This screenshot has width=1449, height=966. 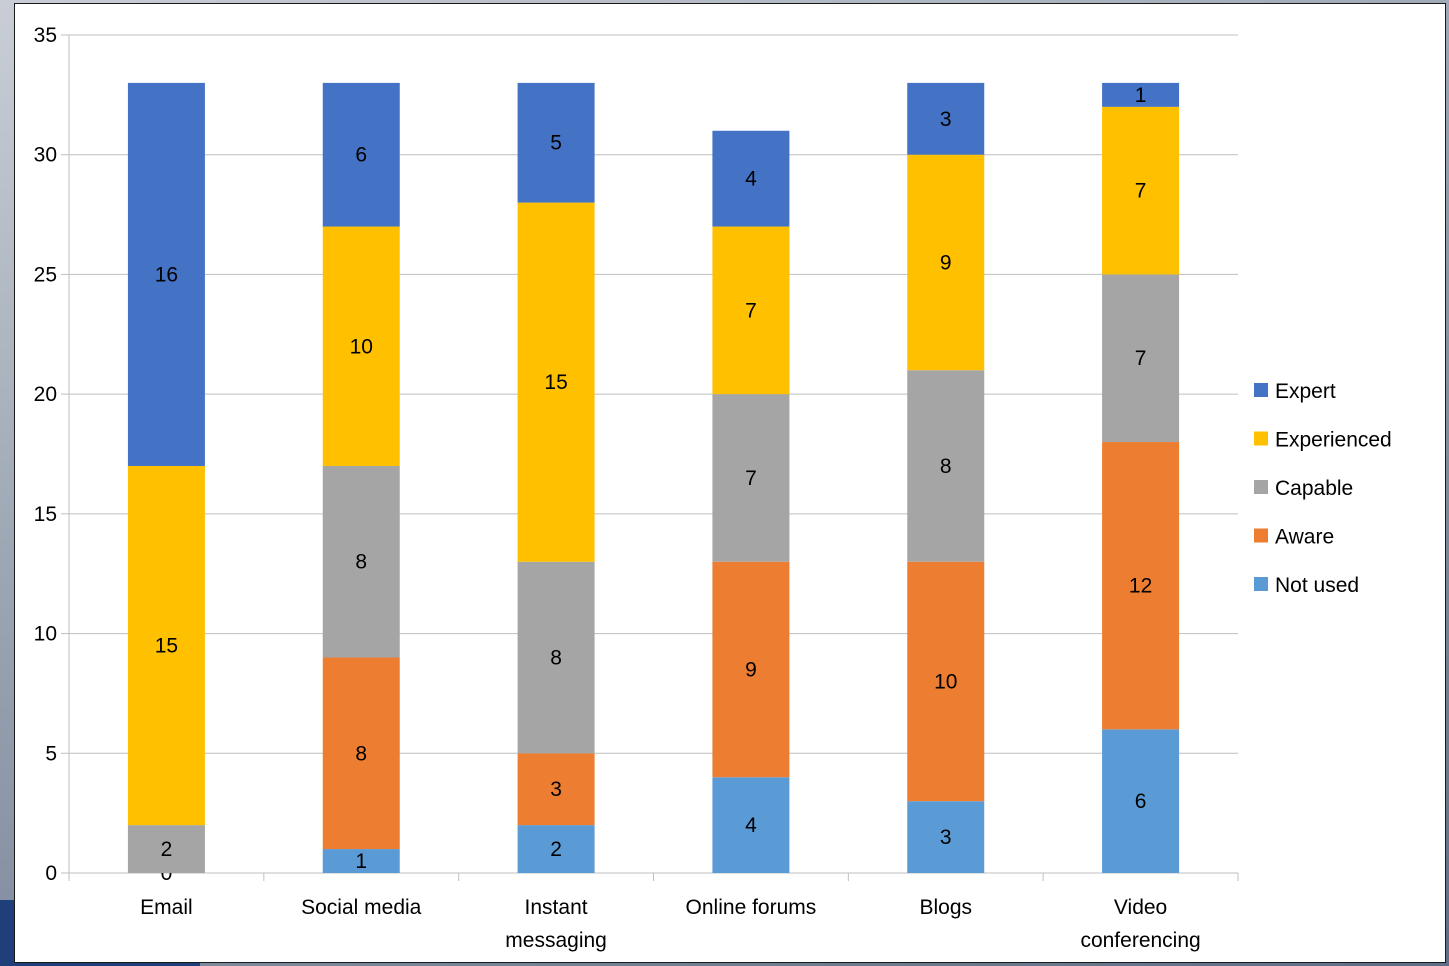 I want to click on x-category-label: Online forums, so click(x=751, y=907).